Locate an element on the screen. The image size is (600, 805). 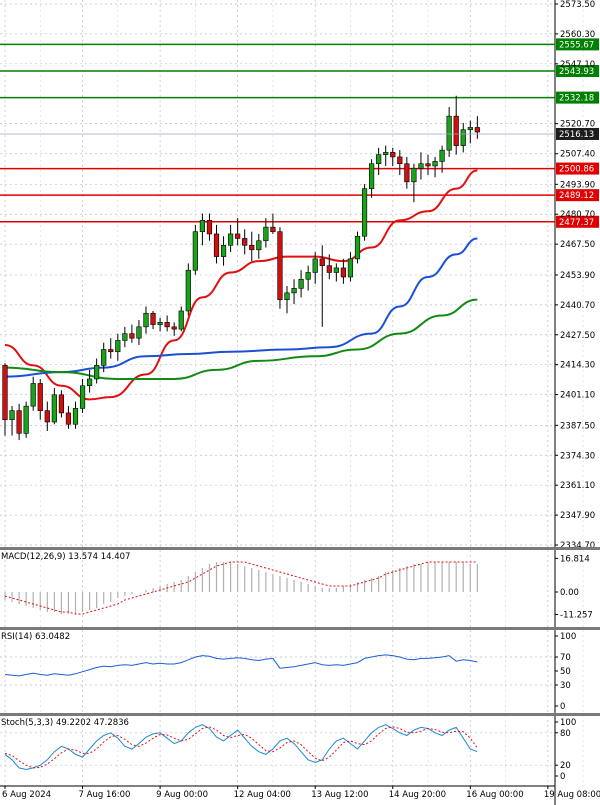
price-tick-label: 2573.50 is located at coordinates (577, 5).